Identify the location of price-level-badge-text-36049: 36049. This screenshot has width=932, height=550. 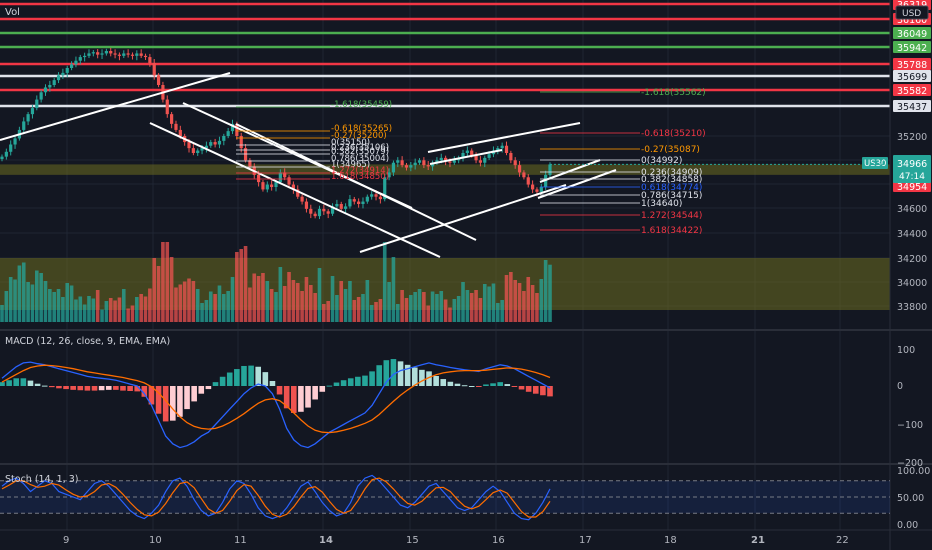
(912, 34).